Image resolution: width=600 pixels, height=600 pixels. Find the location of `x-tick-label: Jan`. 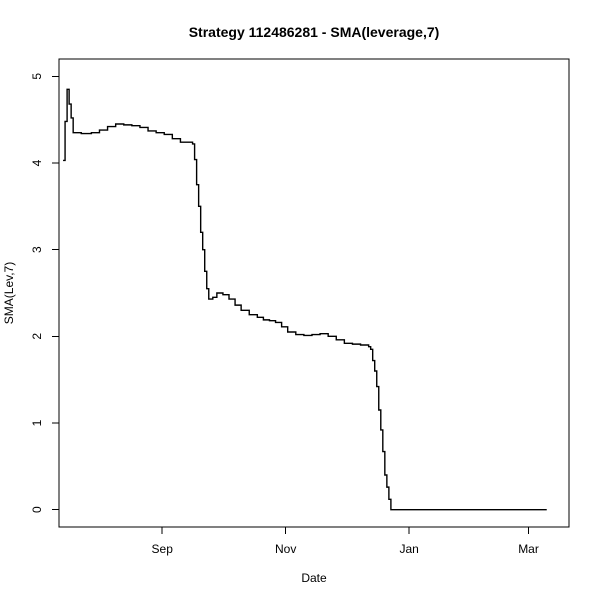

x-tick-label: Jan is located at coordinates (408, 549).